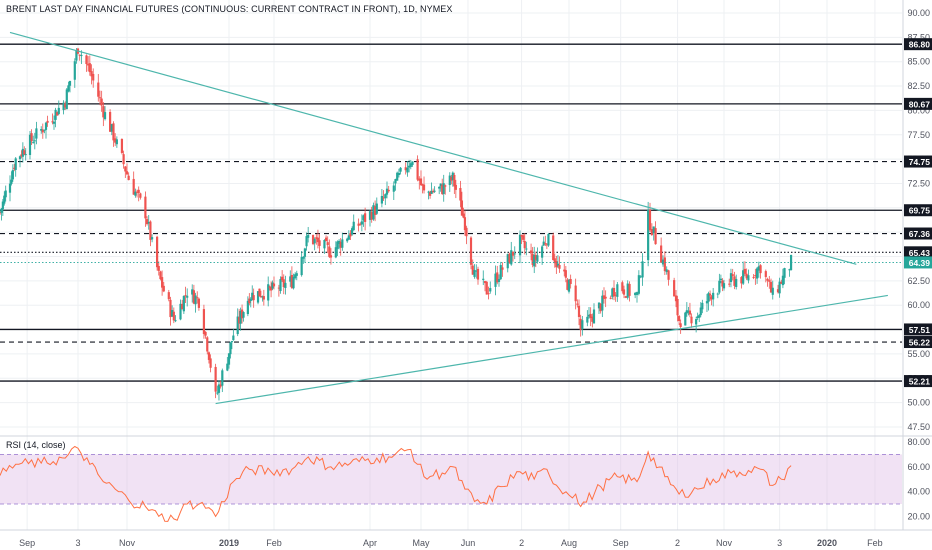 The width and height of the screenshot is (932, 550). I want to click on last-price-badge, so click(918, 262).